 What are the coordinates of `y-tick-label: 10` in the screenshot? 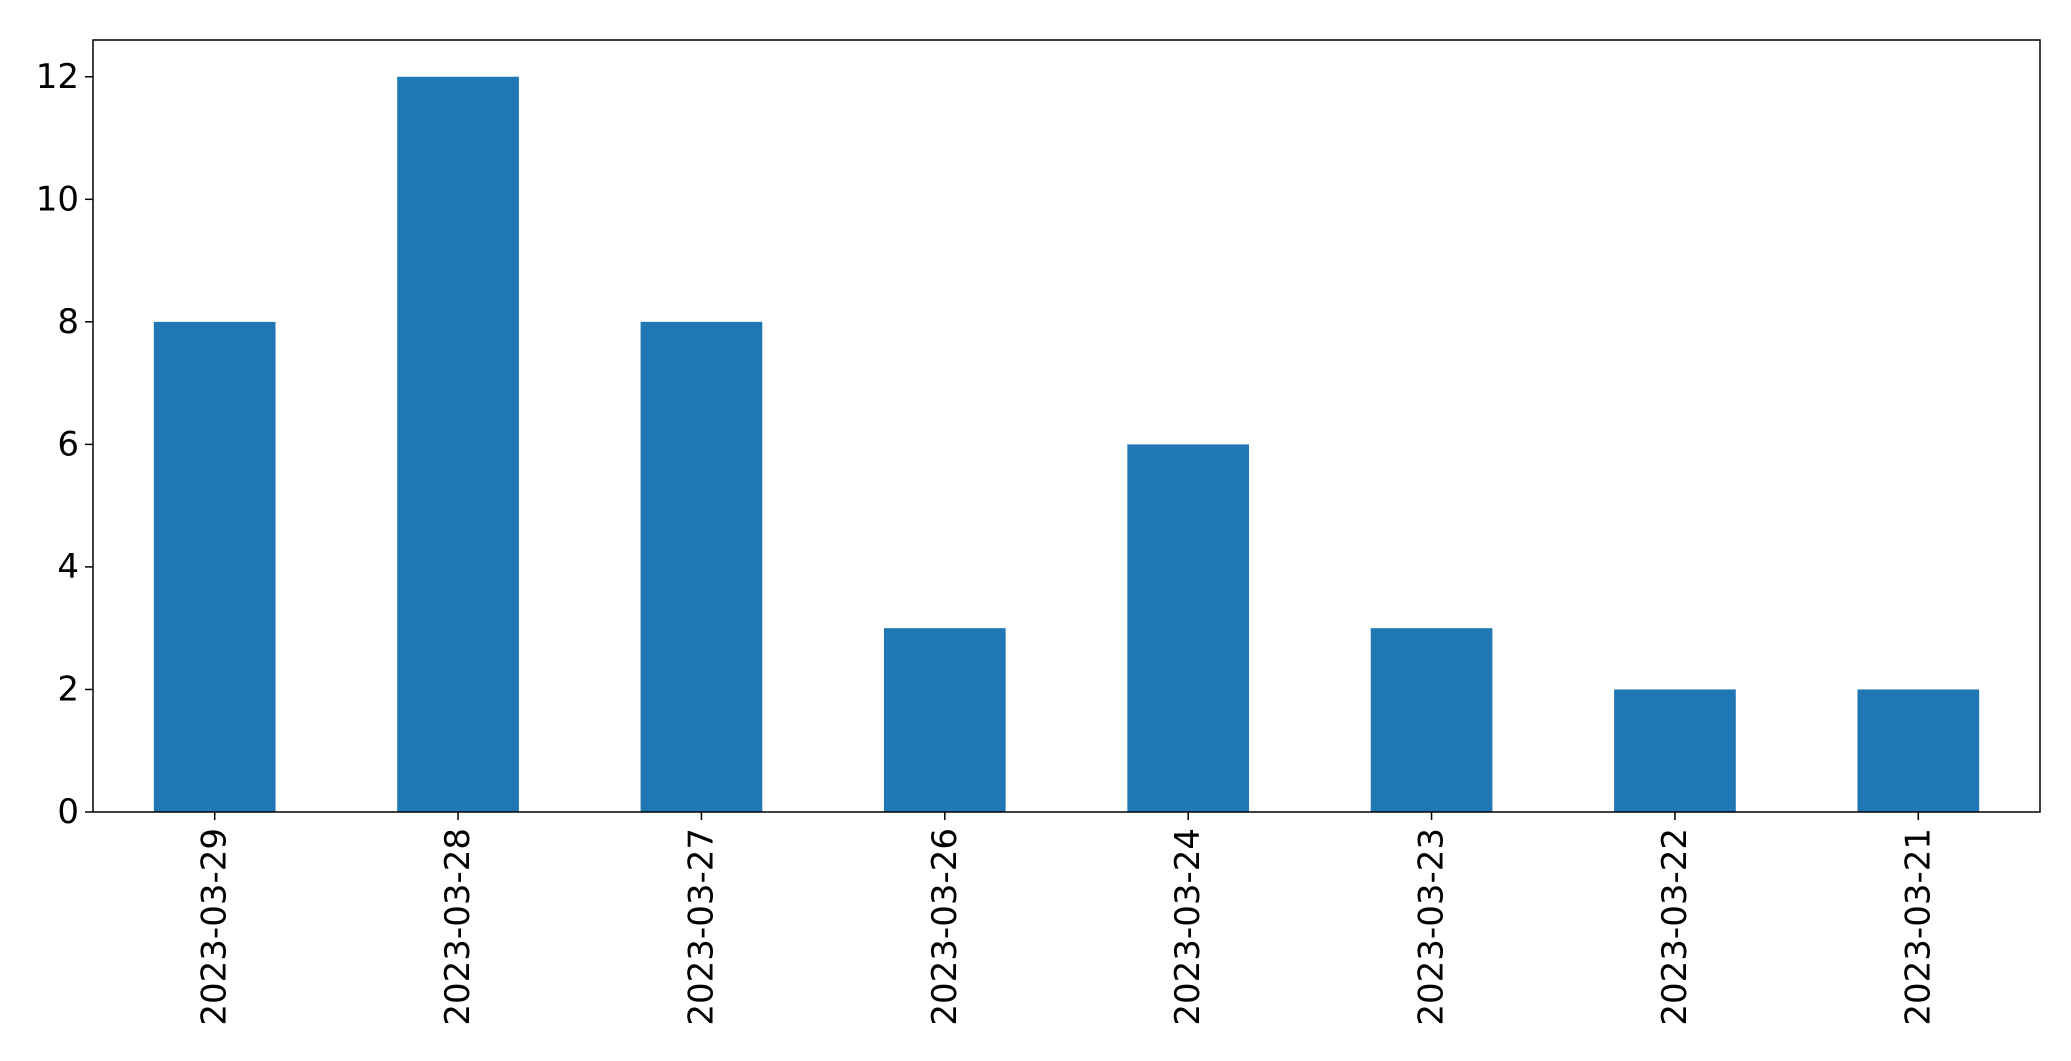 It's located at (57, 199).